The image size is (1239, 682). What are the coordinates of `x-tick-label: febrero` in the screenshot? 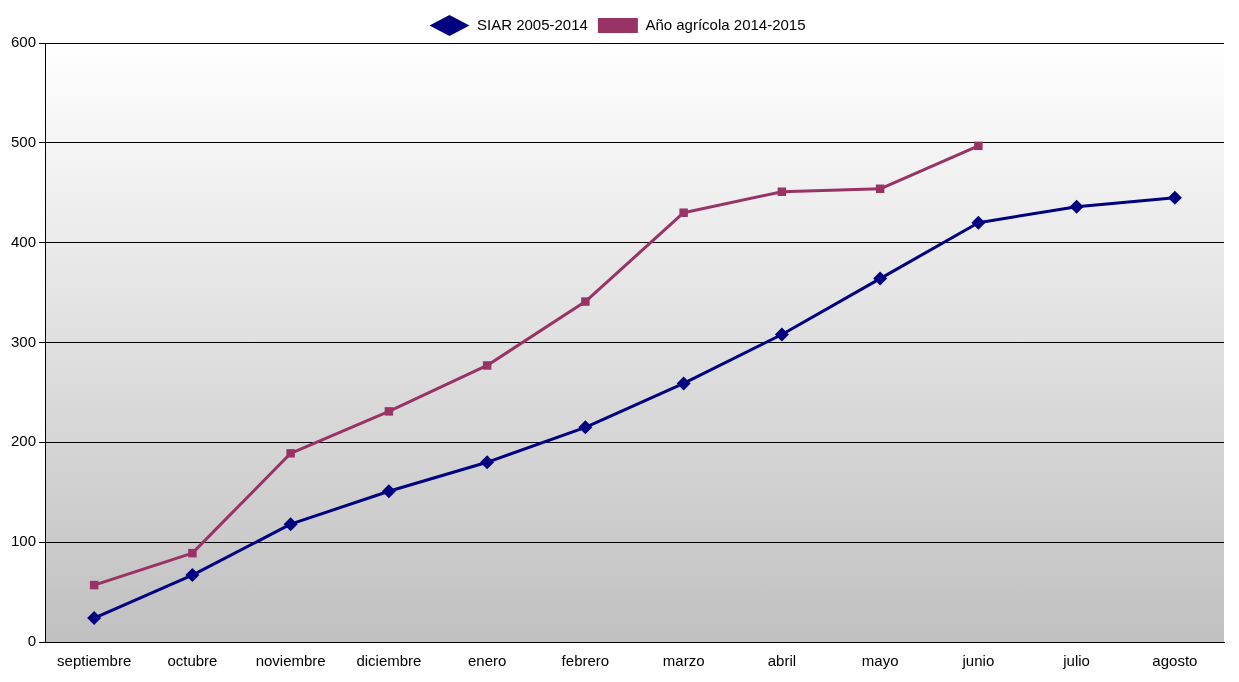 It's located at (585, 661).